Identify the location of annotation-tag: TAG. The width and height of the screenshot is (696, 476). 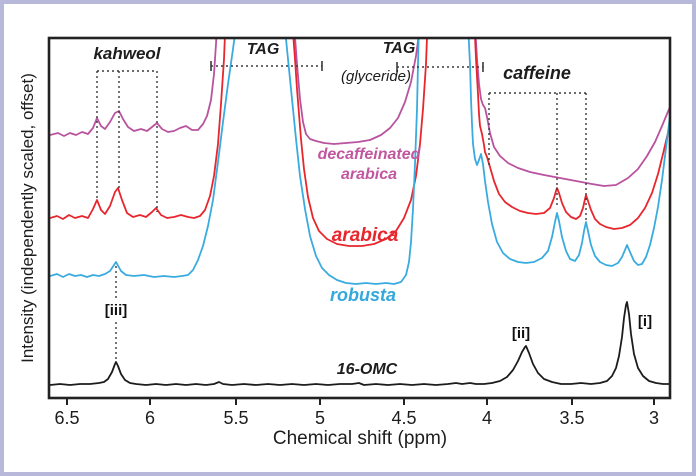
(263, 49).